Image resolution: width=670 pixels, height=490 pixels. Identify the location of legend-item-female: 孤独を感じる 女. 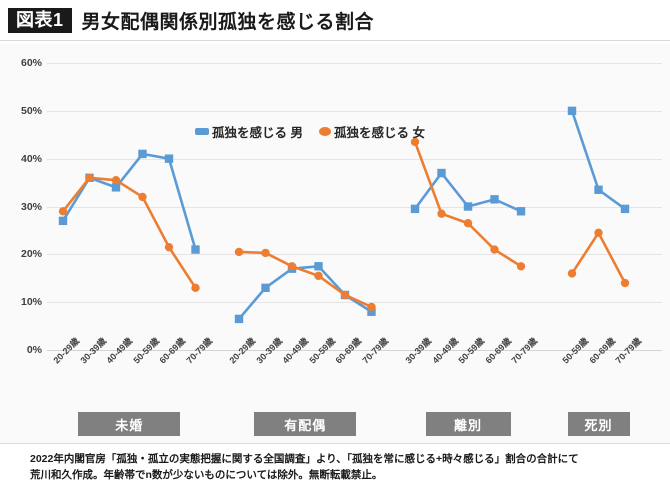
(371, 131).